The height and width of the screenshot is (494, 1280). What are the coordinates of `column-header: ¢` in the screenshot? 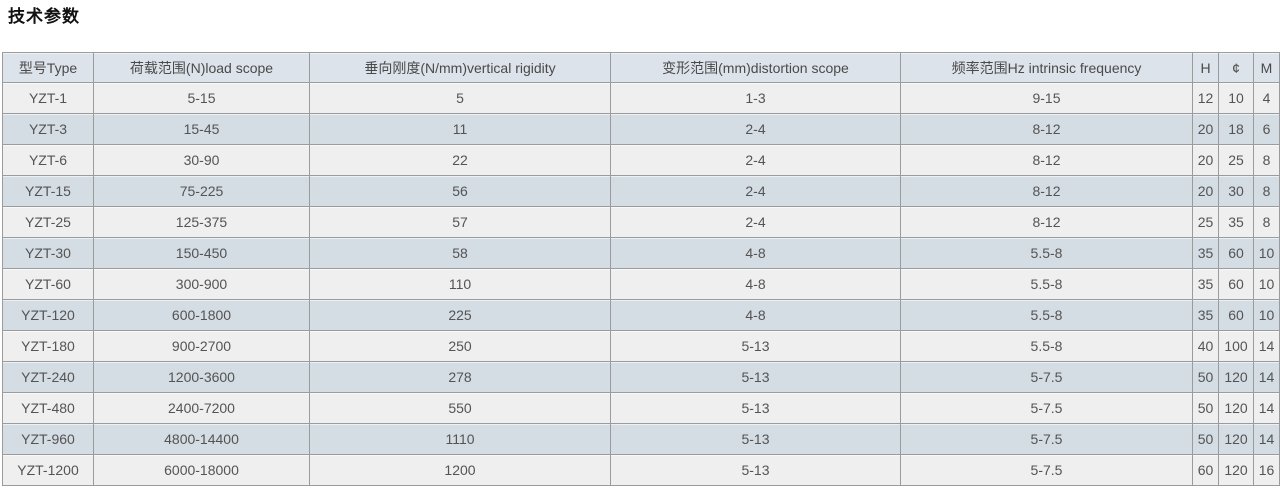 It's located at (1236, 67).